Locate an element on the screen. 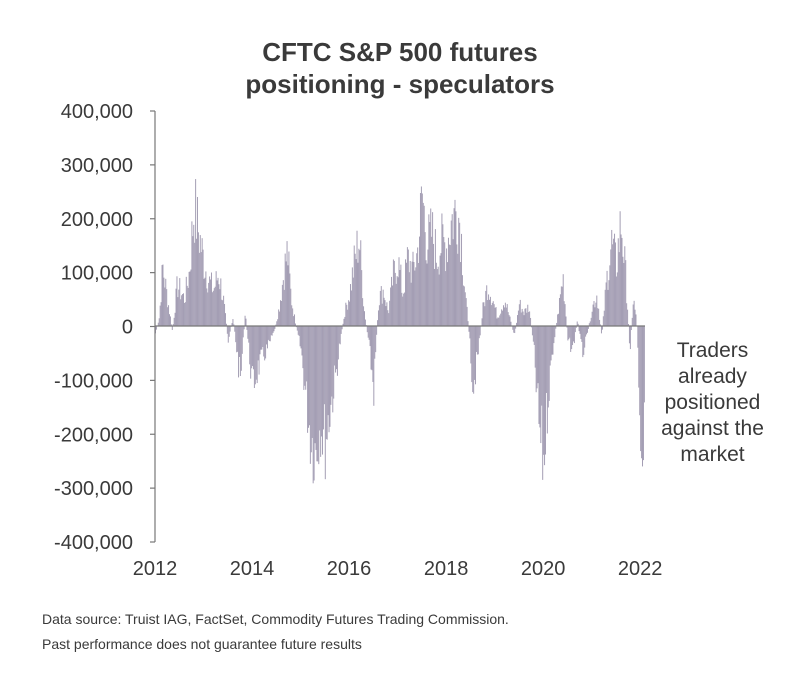 Image resolution: width=800 pixels, height=697 pixels. y-tick-label: 200,000 is located at coordinates (97, 220).